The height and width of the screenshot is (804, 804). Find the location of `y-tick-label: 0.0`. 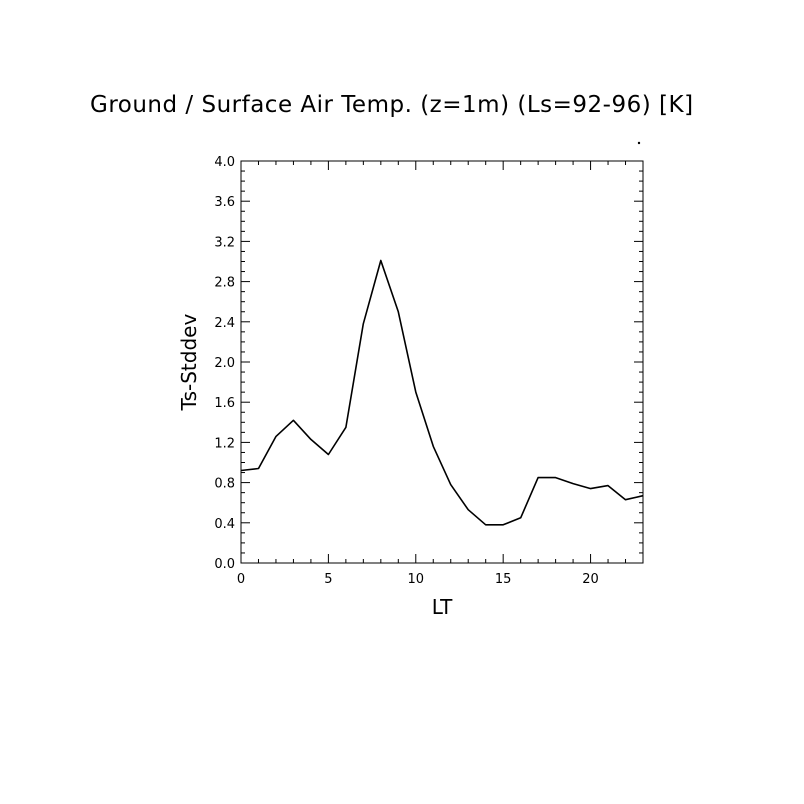

y-tick-label: 0.0 is located at coordinates (224, 564).